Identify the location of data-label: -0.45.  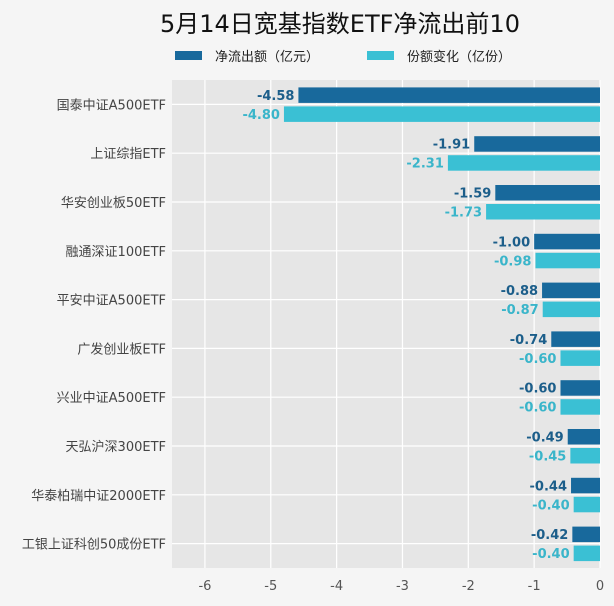
(547, 457).